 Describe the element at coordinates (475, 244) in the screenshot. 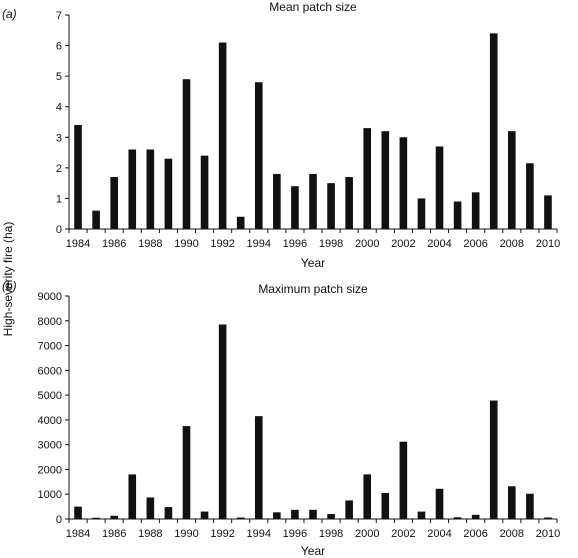

I see `x-tick-label-a: 2006` at that location.